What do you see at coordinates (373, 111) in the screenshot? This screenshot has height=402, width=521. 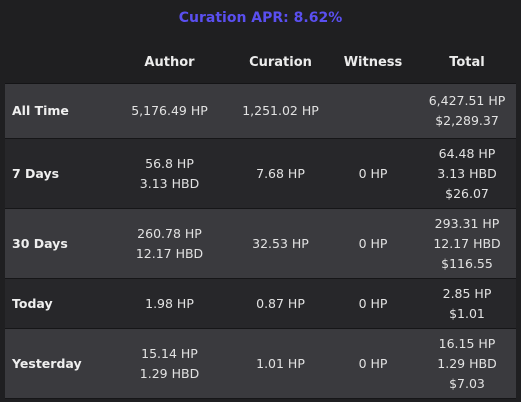 I see `witness-cell` at bounding box center [373, 111].